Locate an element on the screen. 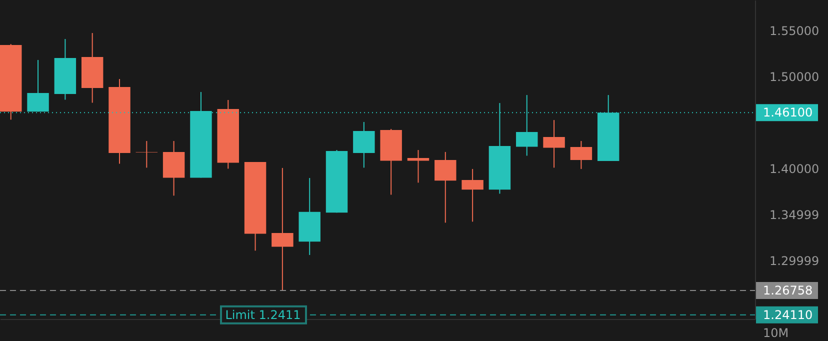  ref-line-label: 1.46100 is located at coordinates (788, 113).